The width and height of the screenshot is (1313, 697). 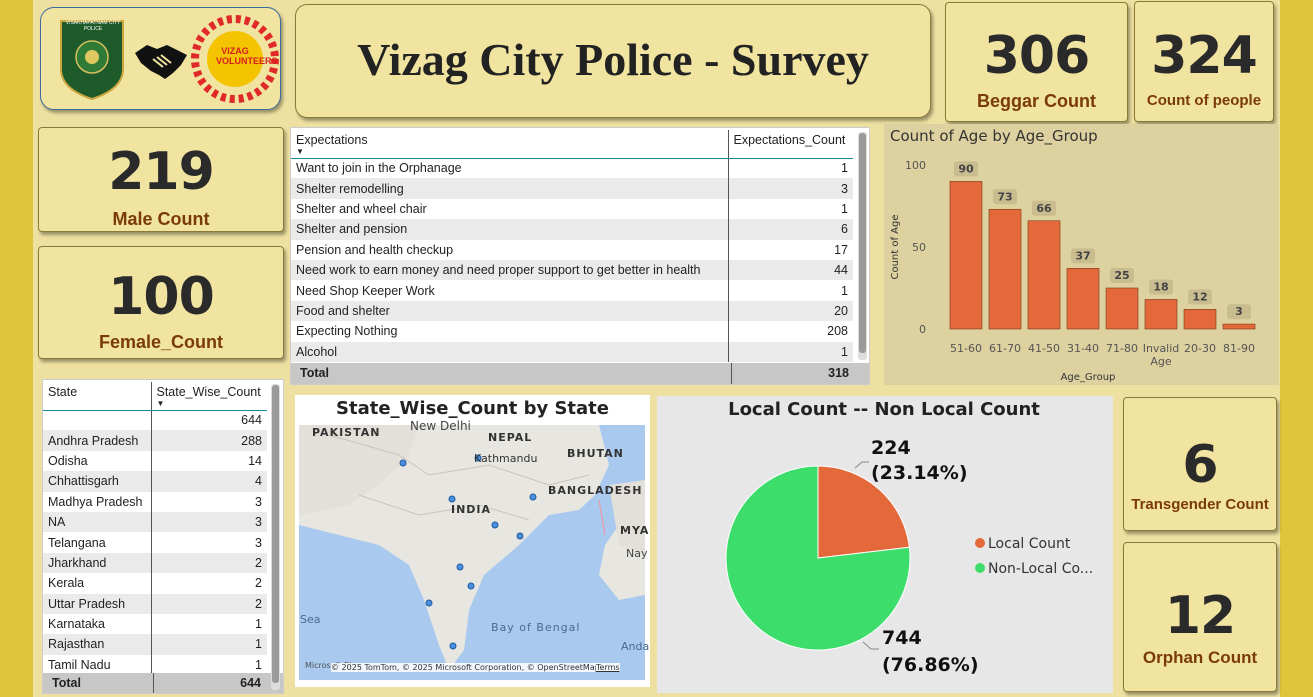 I want to click on x-tick-label: Invalid, so click(x=1161, y=348).